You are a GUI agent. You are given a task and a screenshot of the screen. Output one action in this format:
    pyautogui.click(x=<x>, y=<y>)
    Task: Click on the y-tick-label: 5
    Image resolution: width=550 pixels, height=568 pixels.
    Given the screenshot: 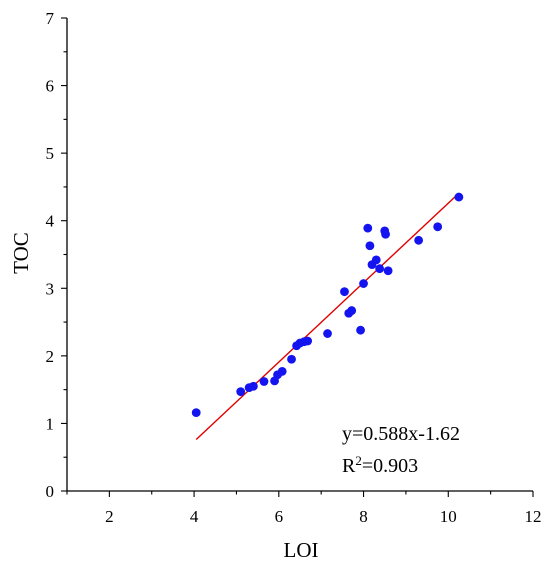 What is the action you would take?
    pyautogui.click(x=50, y=153)
    